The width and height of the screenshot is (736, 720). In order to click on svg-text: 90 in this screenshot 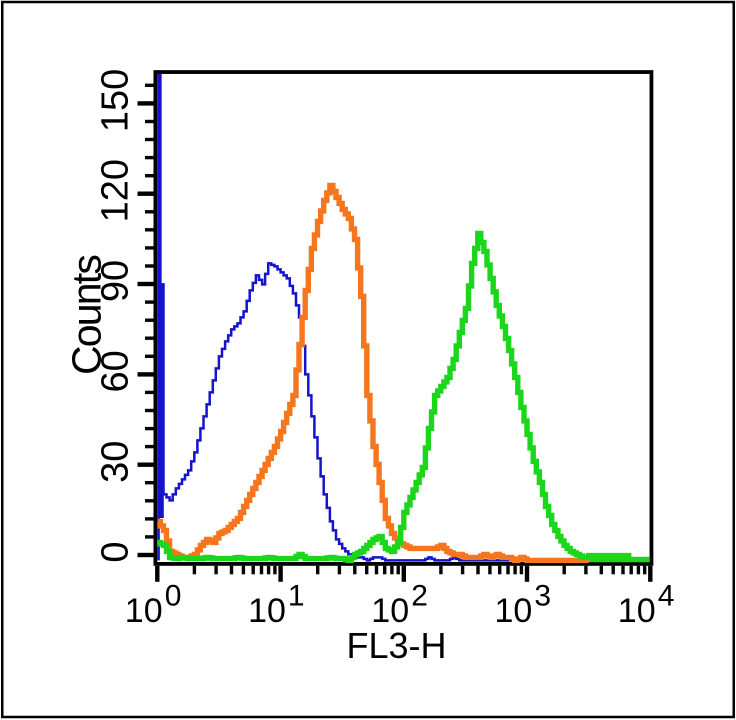, I will do `click(116, 281)`.